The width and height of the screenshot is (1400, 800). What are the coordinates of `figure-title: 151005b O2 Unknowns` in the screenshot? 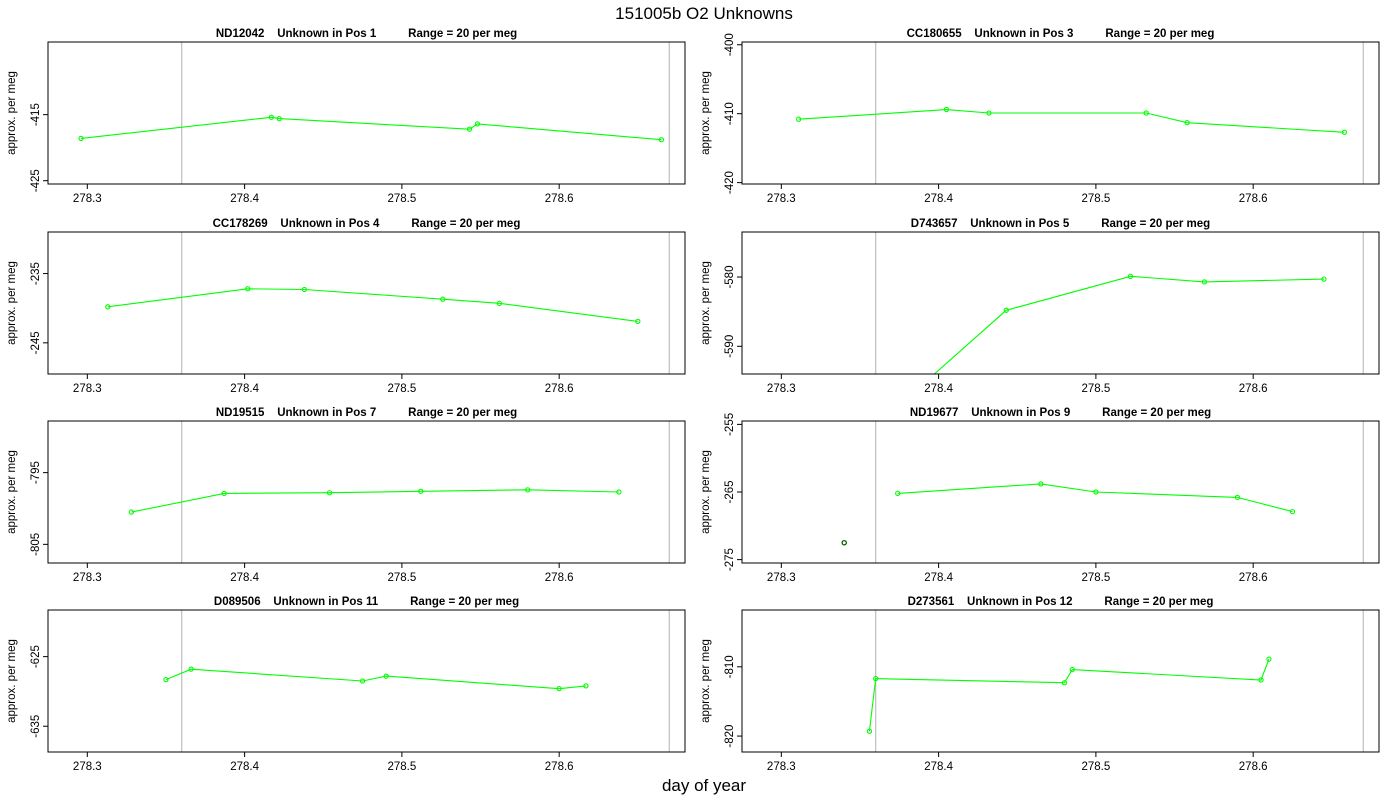 It's located at (704, 13).